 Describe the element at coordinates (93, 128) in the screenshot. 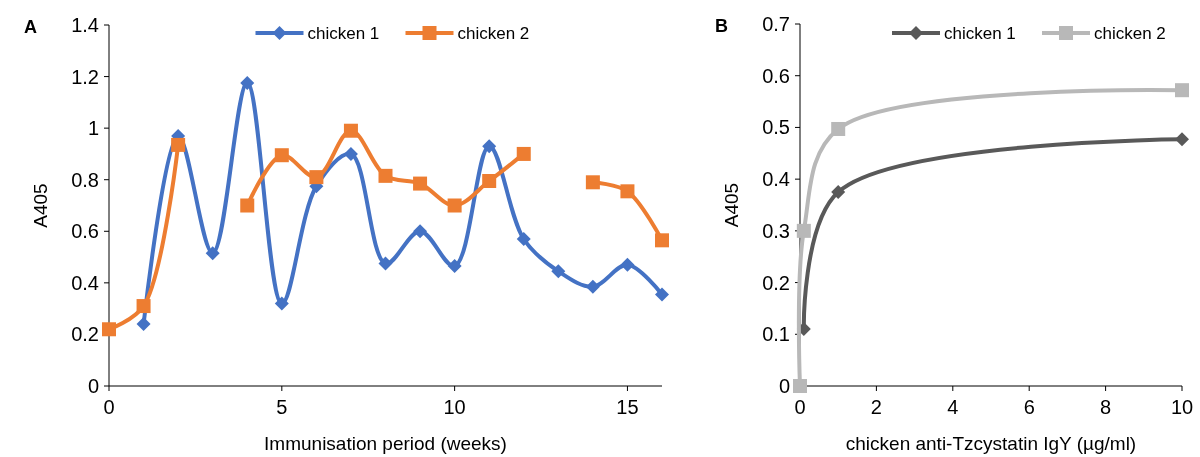

I see `y-tick-label: 1` at that location.